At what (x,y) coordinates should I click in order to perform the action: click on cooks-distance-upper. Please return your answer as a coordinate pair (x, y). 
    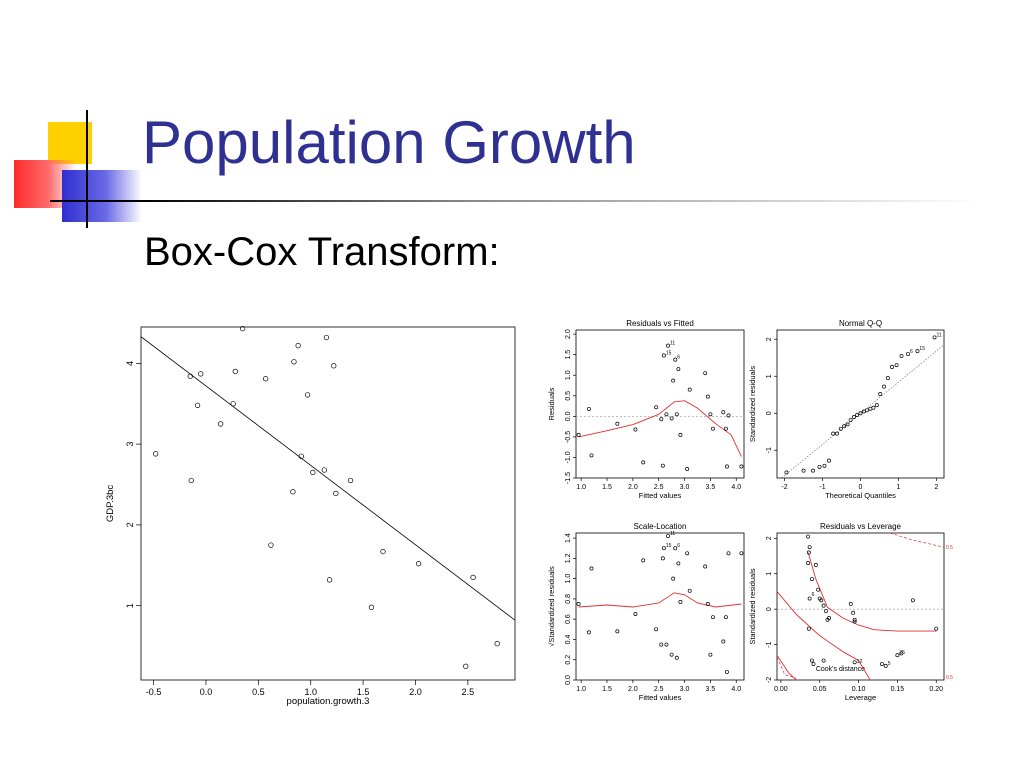
    Looking at the image, I should click on (916, 540).